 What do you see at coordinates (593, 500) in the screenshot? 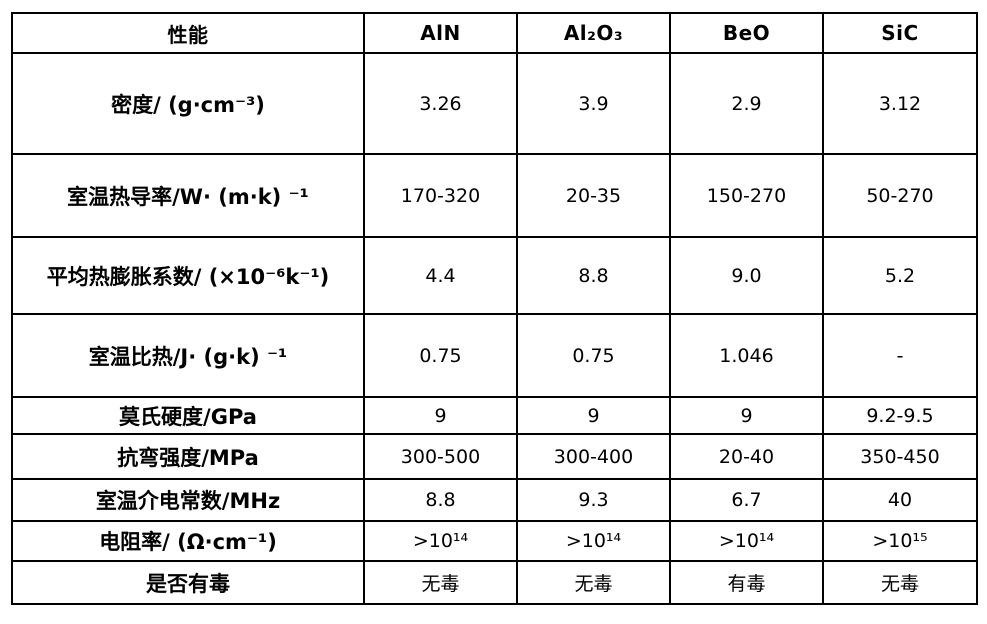
I see `value-cell: 9.3` at bounding box center [593, 500].